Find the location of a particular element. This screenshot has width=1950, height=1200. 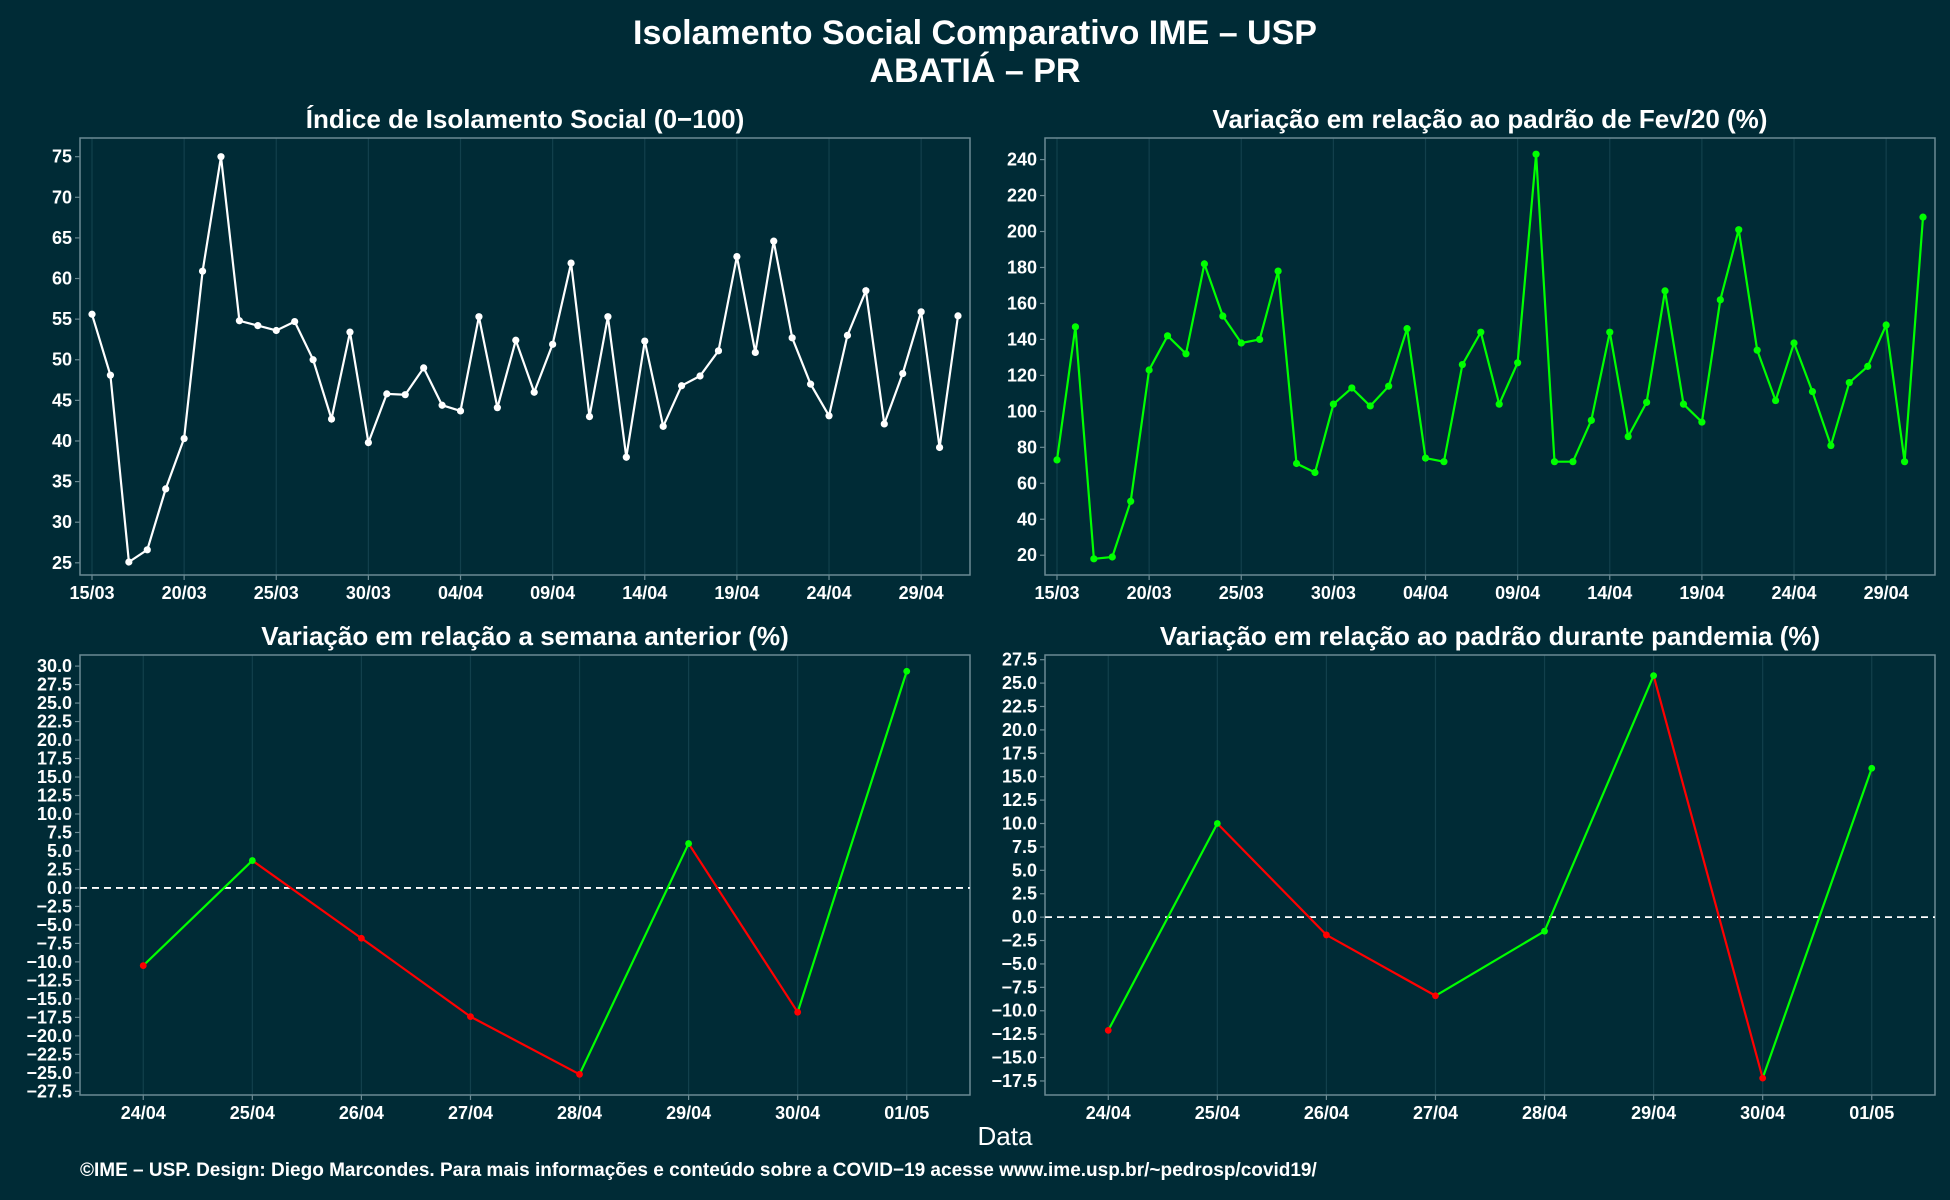

y-tick-label: 70 is located at coordinates (62, 197).